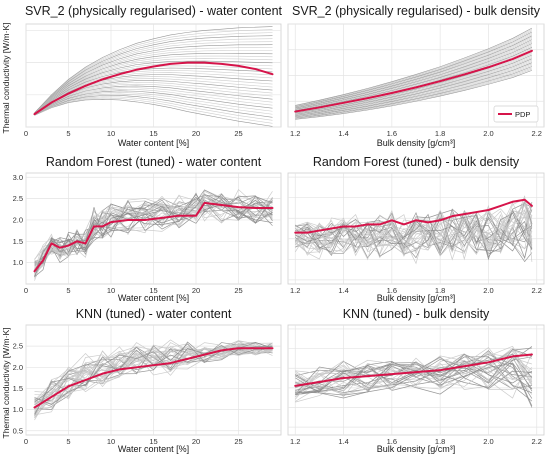  Describe the element at coordinates (522, 114) in the screenshot. I see `legend-pdp-label: PDP` at that location.